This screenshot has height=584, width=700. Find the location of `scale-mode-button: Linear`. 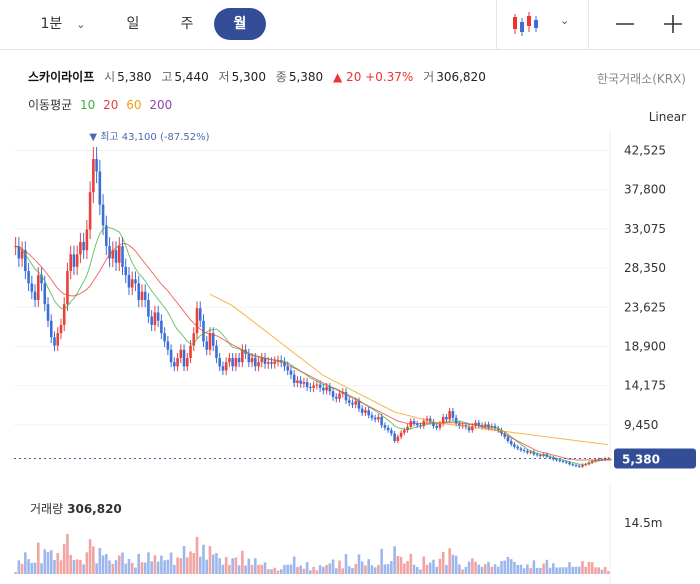

scale-mode-button: Linear is located at coordinates (667, 117).